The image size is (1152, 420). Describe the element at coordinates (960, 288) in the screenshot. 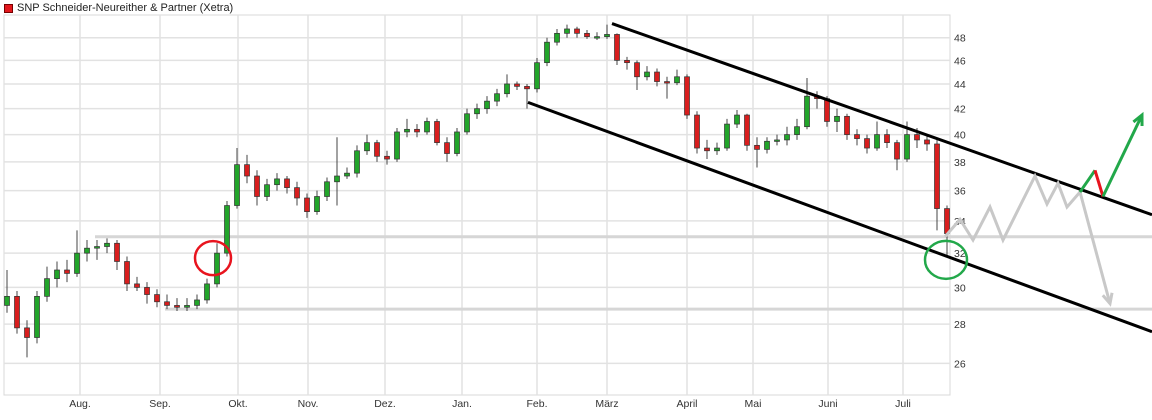

I see `y-tick-label: 30` at that location.